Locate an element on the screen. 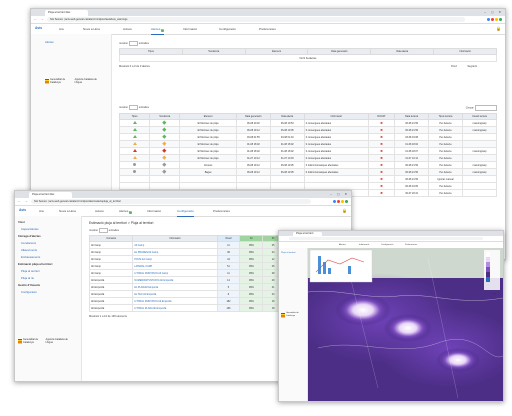  browser-tab-3: Pluja al territori is located at coordinates (307, 234).